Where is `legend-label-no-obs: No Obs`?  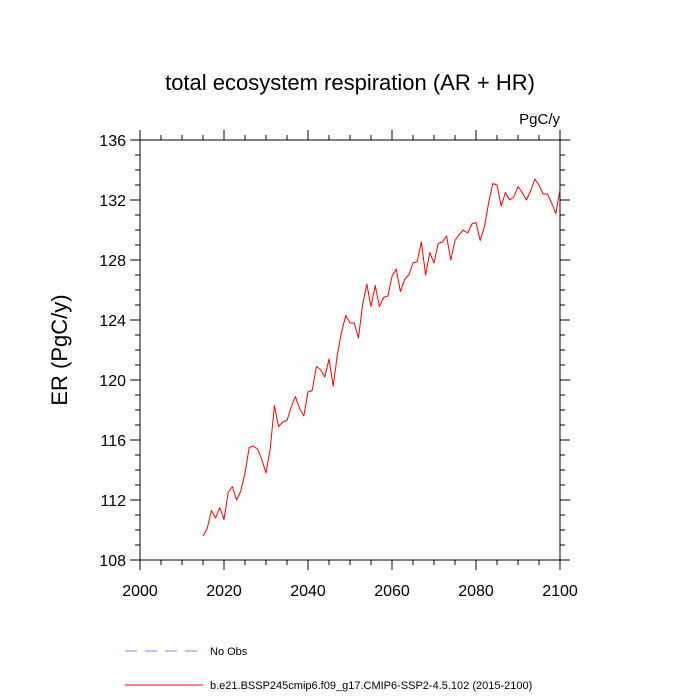
legend-label-no-obs: No Obs is located at coordinates (229, 652).